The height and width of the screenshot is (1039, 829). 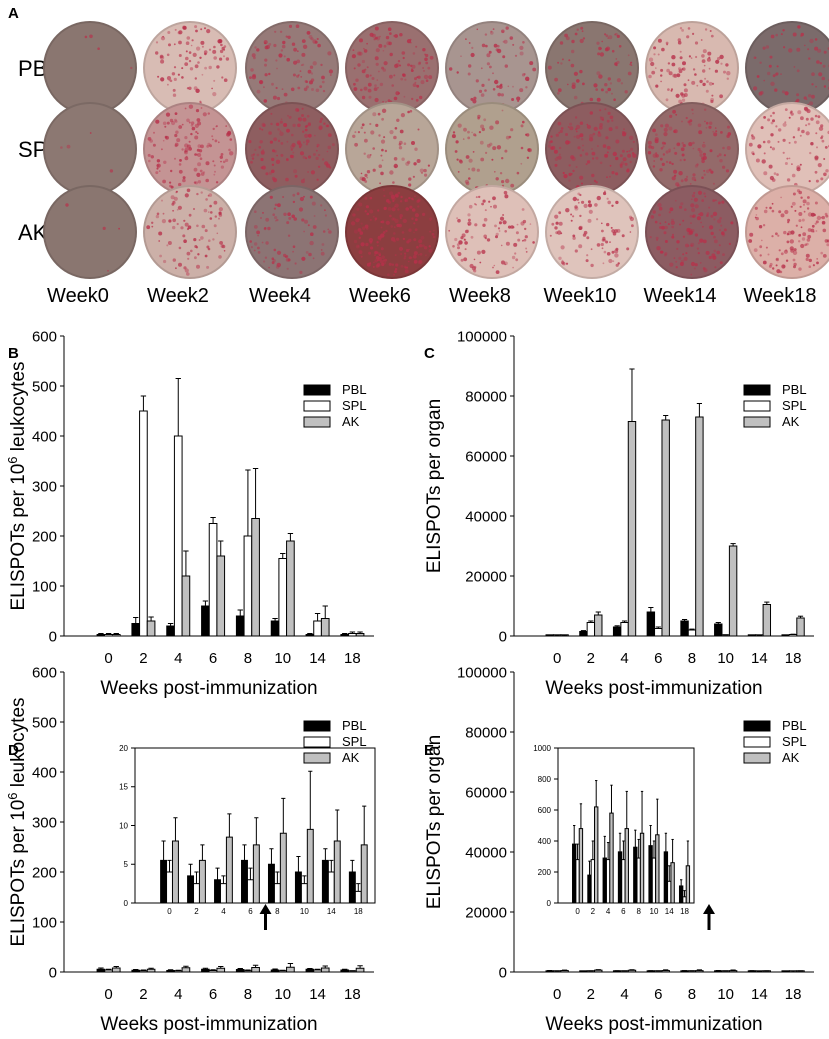 What do you see at coordinates (354, 741) in the screenshot?
I see `legend-label: SPL` at bounding box center [354, 741].